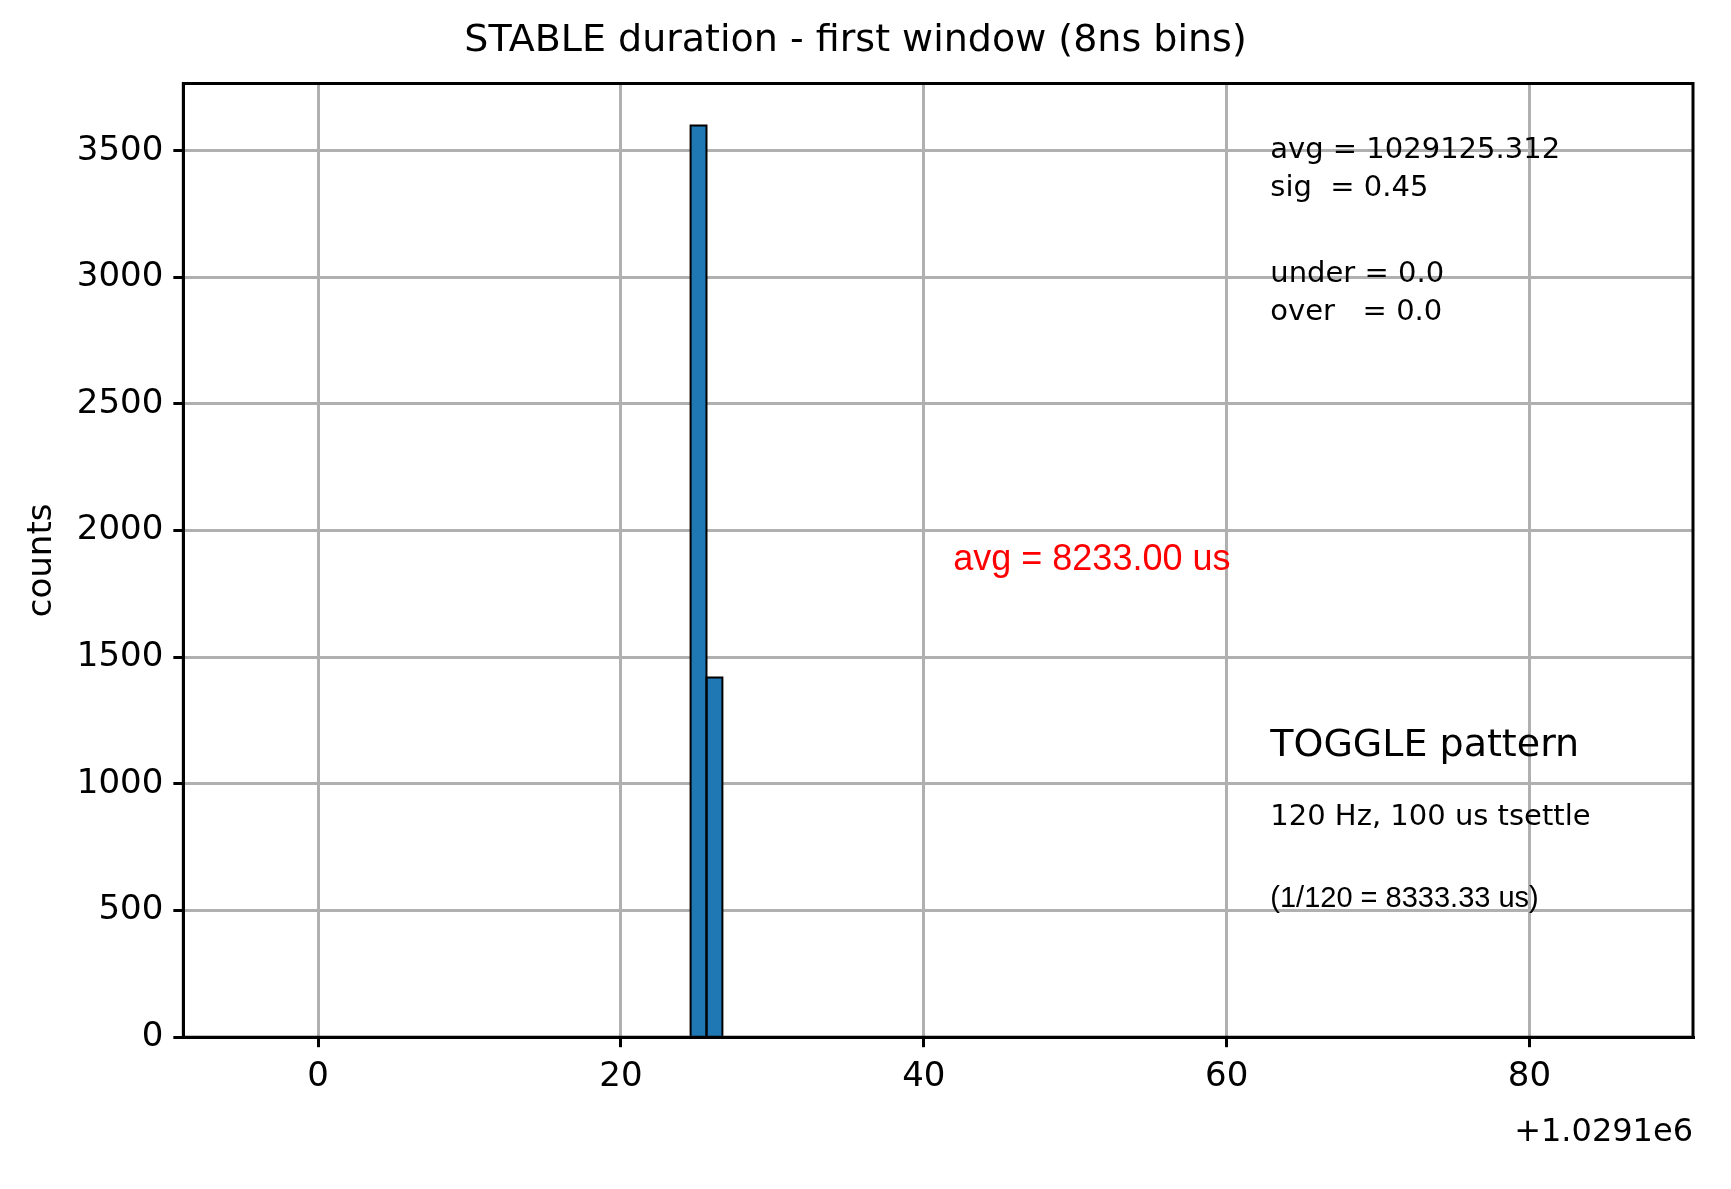 The width and height of the screenshot is (1731, 1189). What do you see at coordinates (120, 780) in the screenshot?
I see `y-tick-label: 1000` at bounding box center [120, 780].